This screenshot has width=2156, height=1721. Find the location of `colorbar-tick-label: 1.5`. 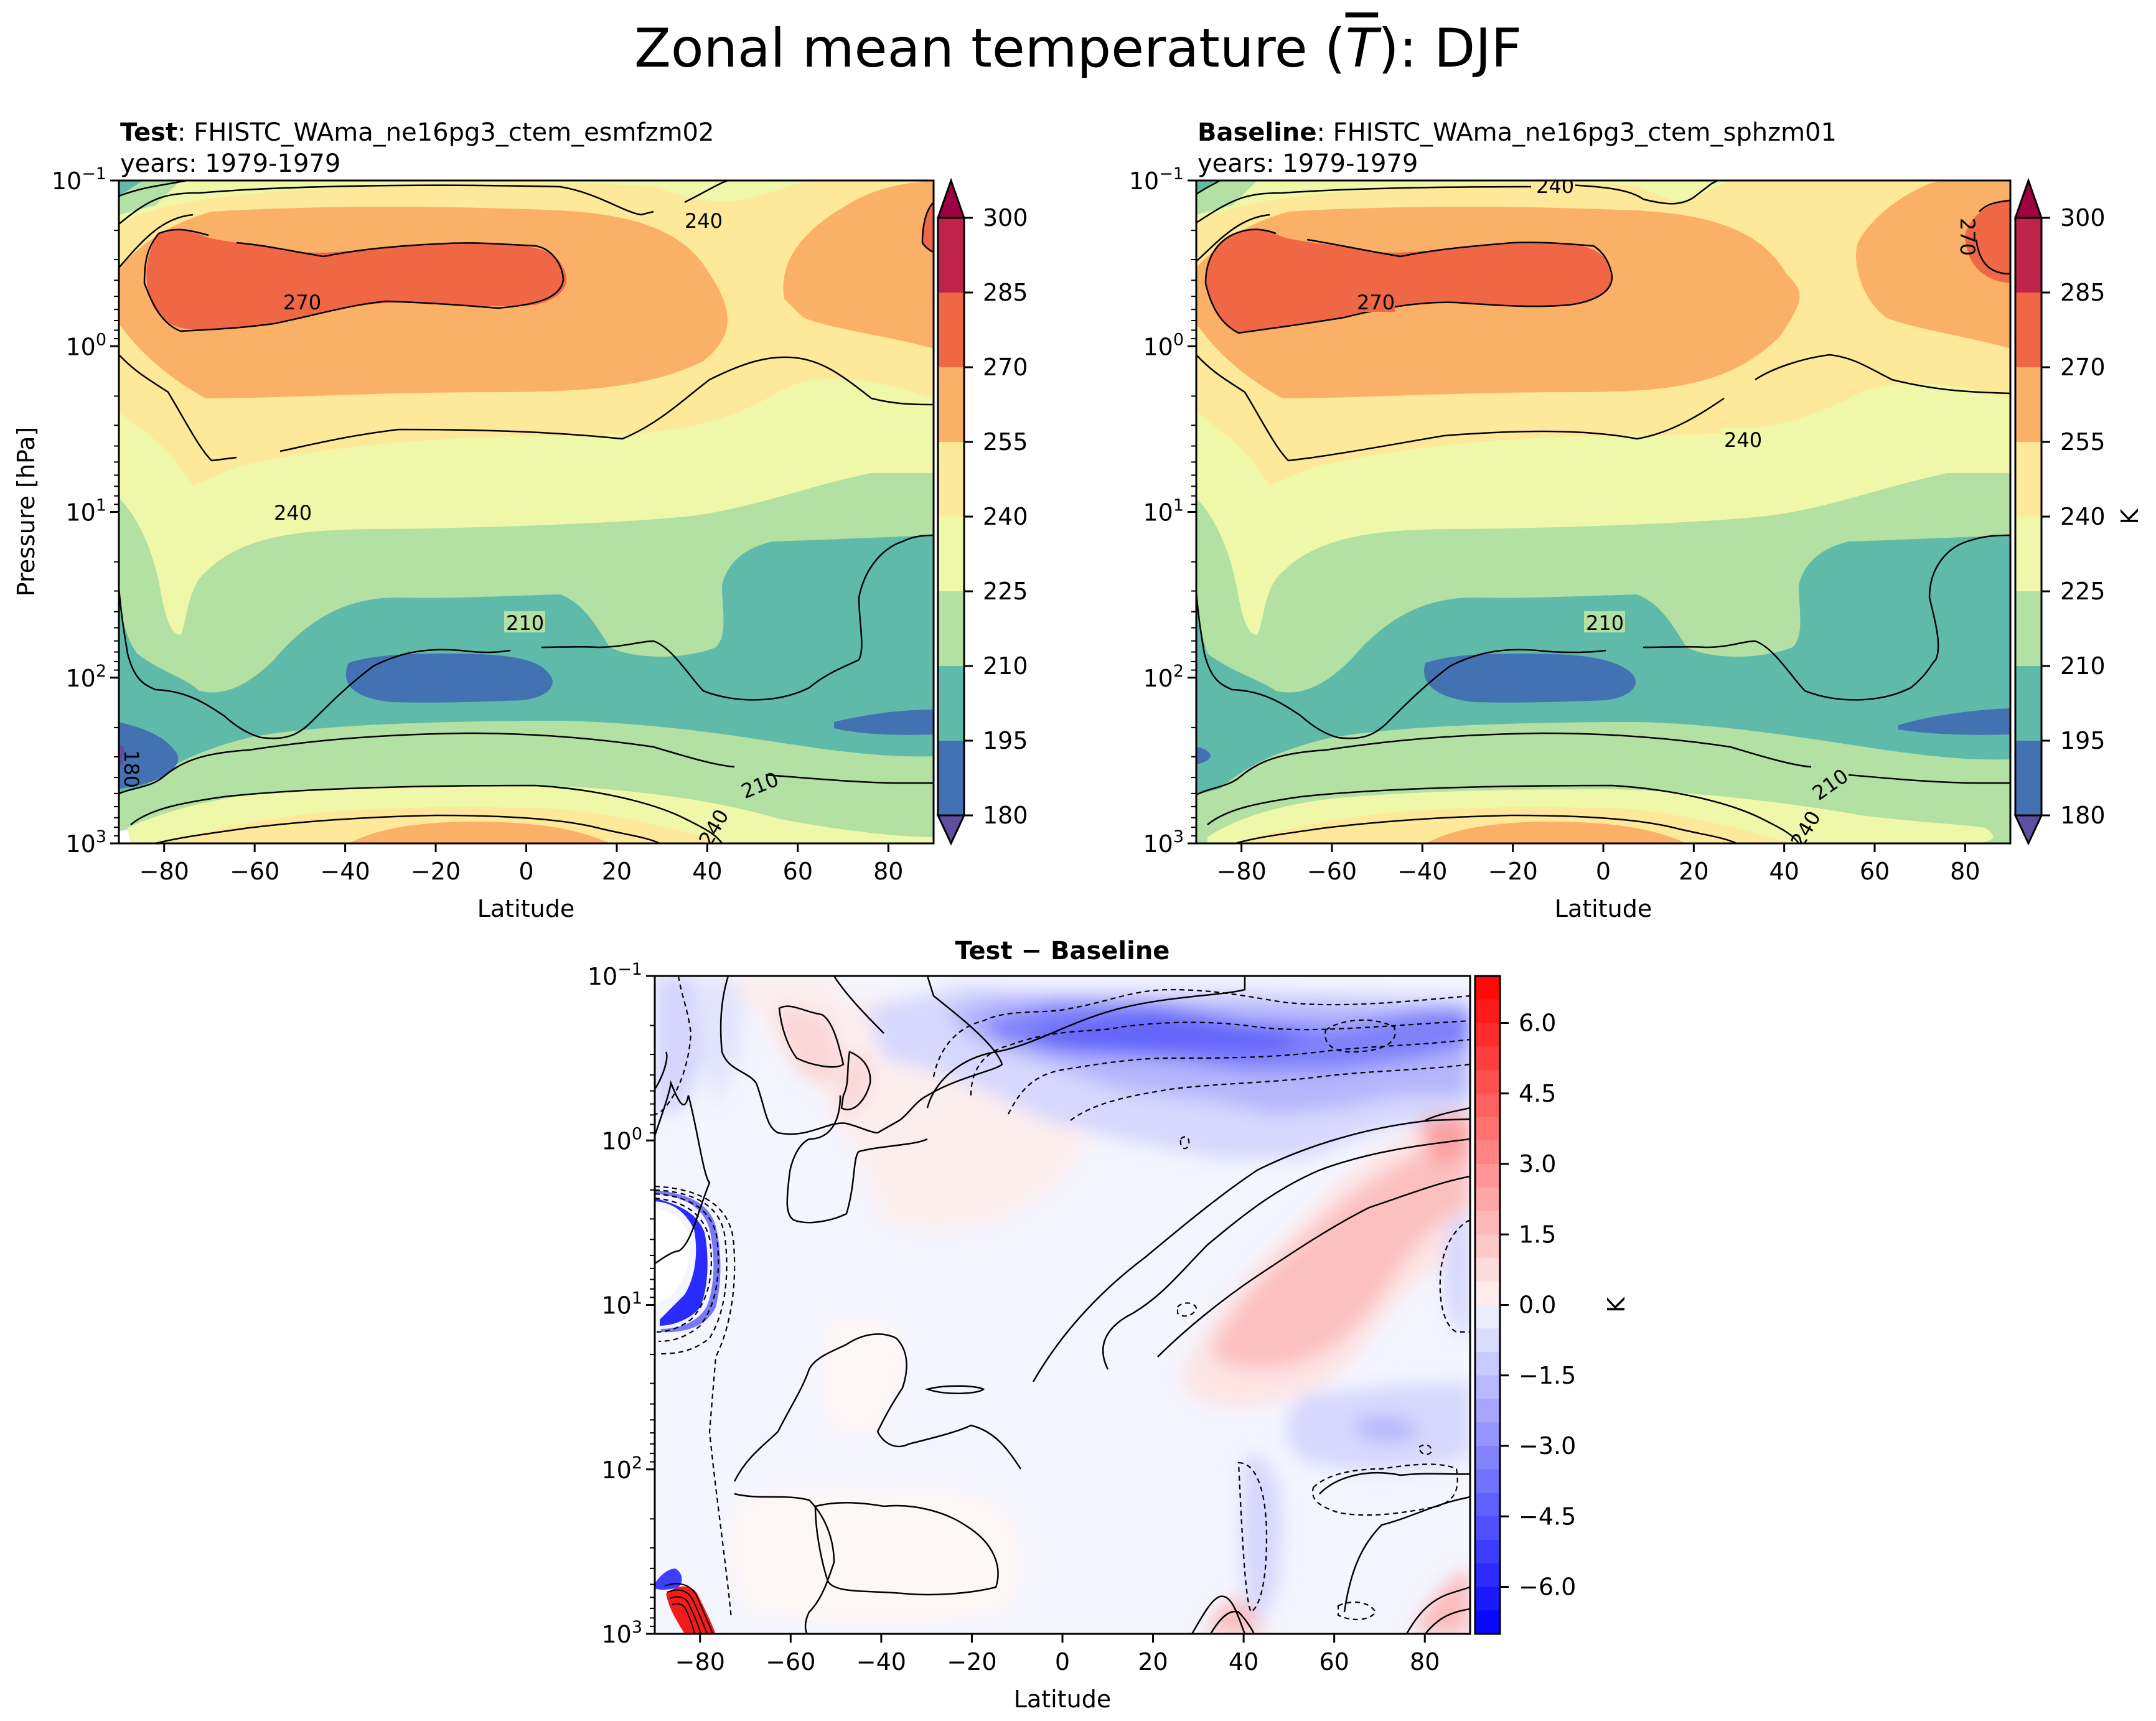

colorbar-tick-label: 1.5 is located at coordinates (1537, 1234).